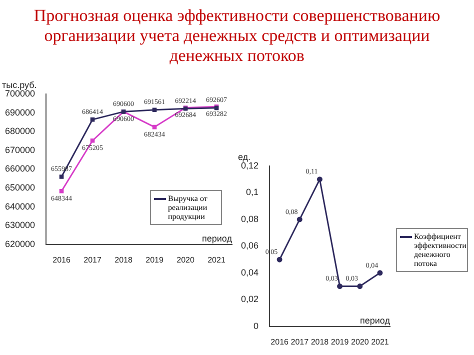 This screenshot has height=355, width=474. I want to click on y-tick-label: 0, so click(256, 325).